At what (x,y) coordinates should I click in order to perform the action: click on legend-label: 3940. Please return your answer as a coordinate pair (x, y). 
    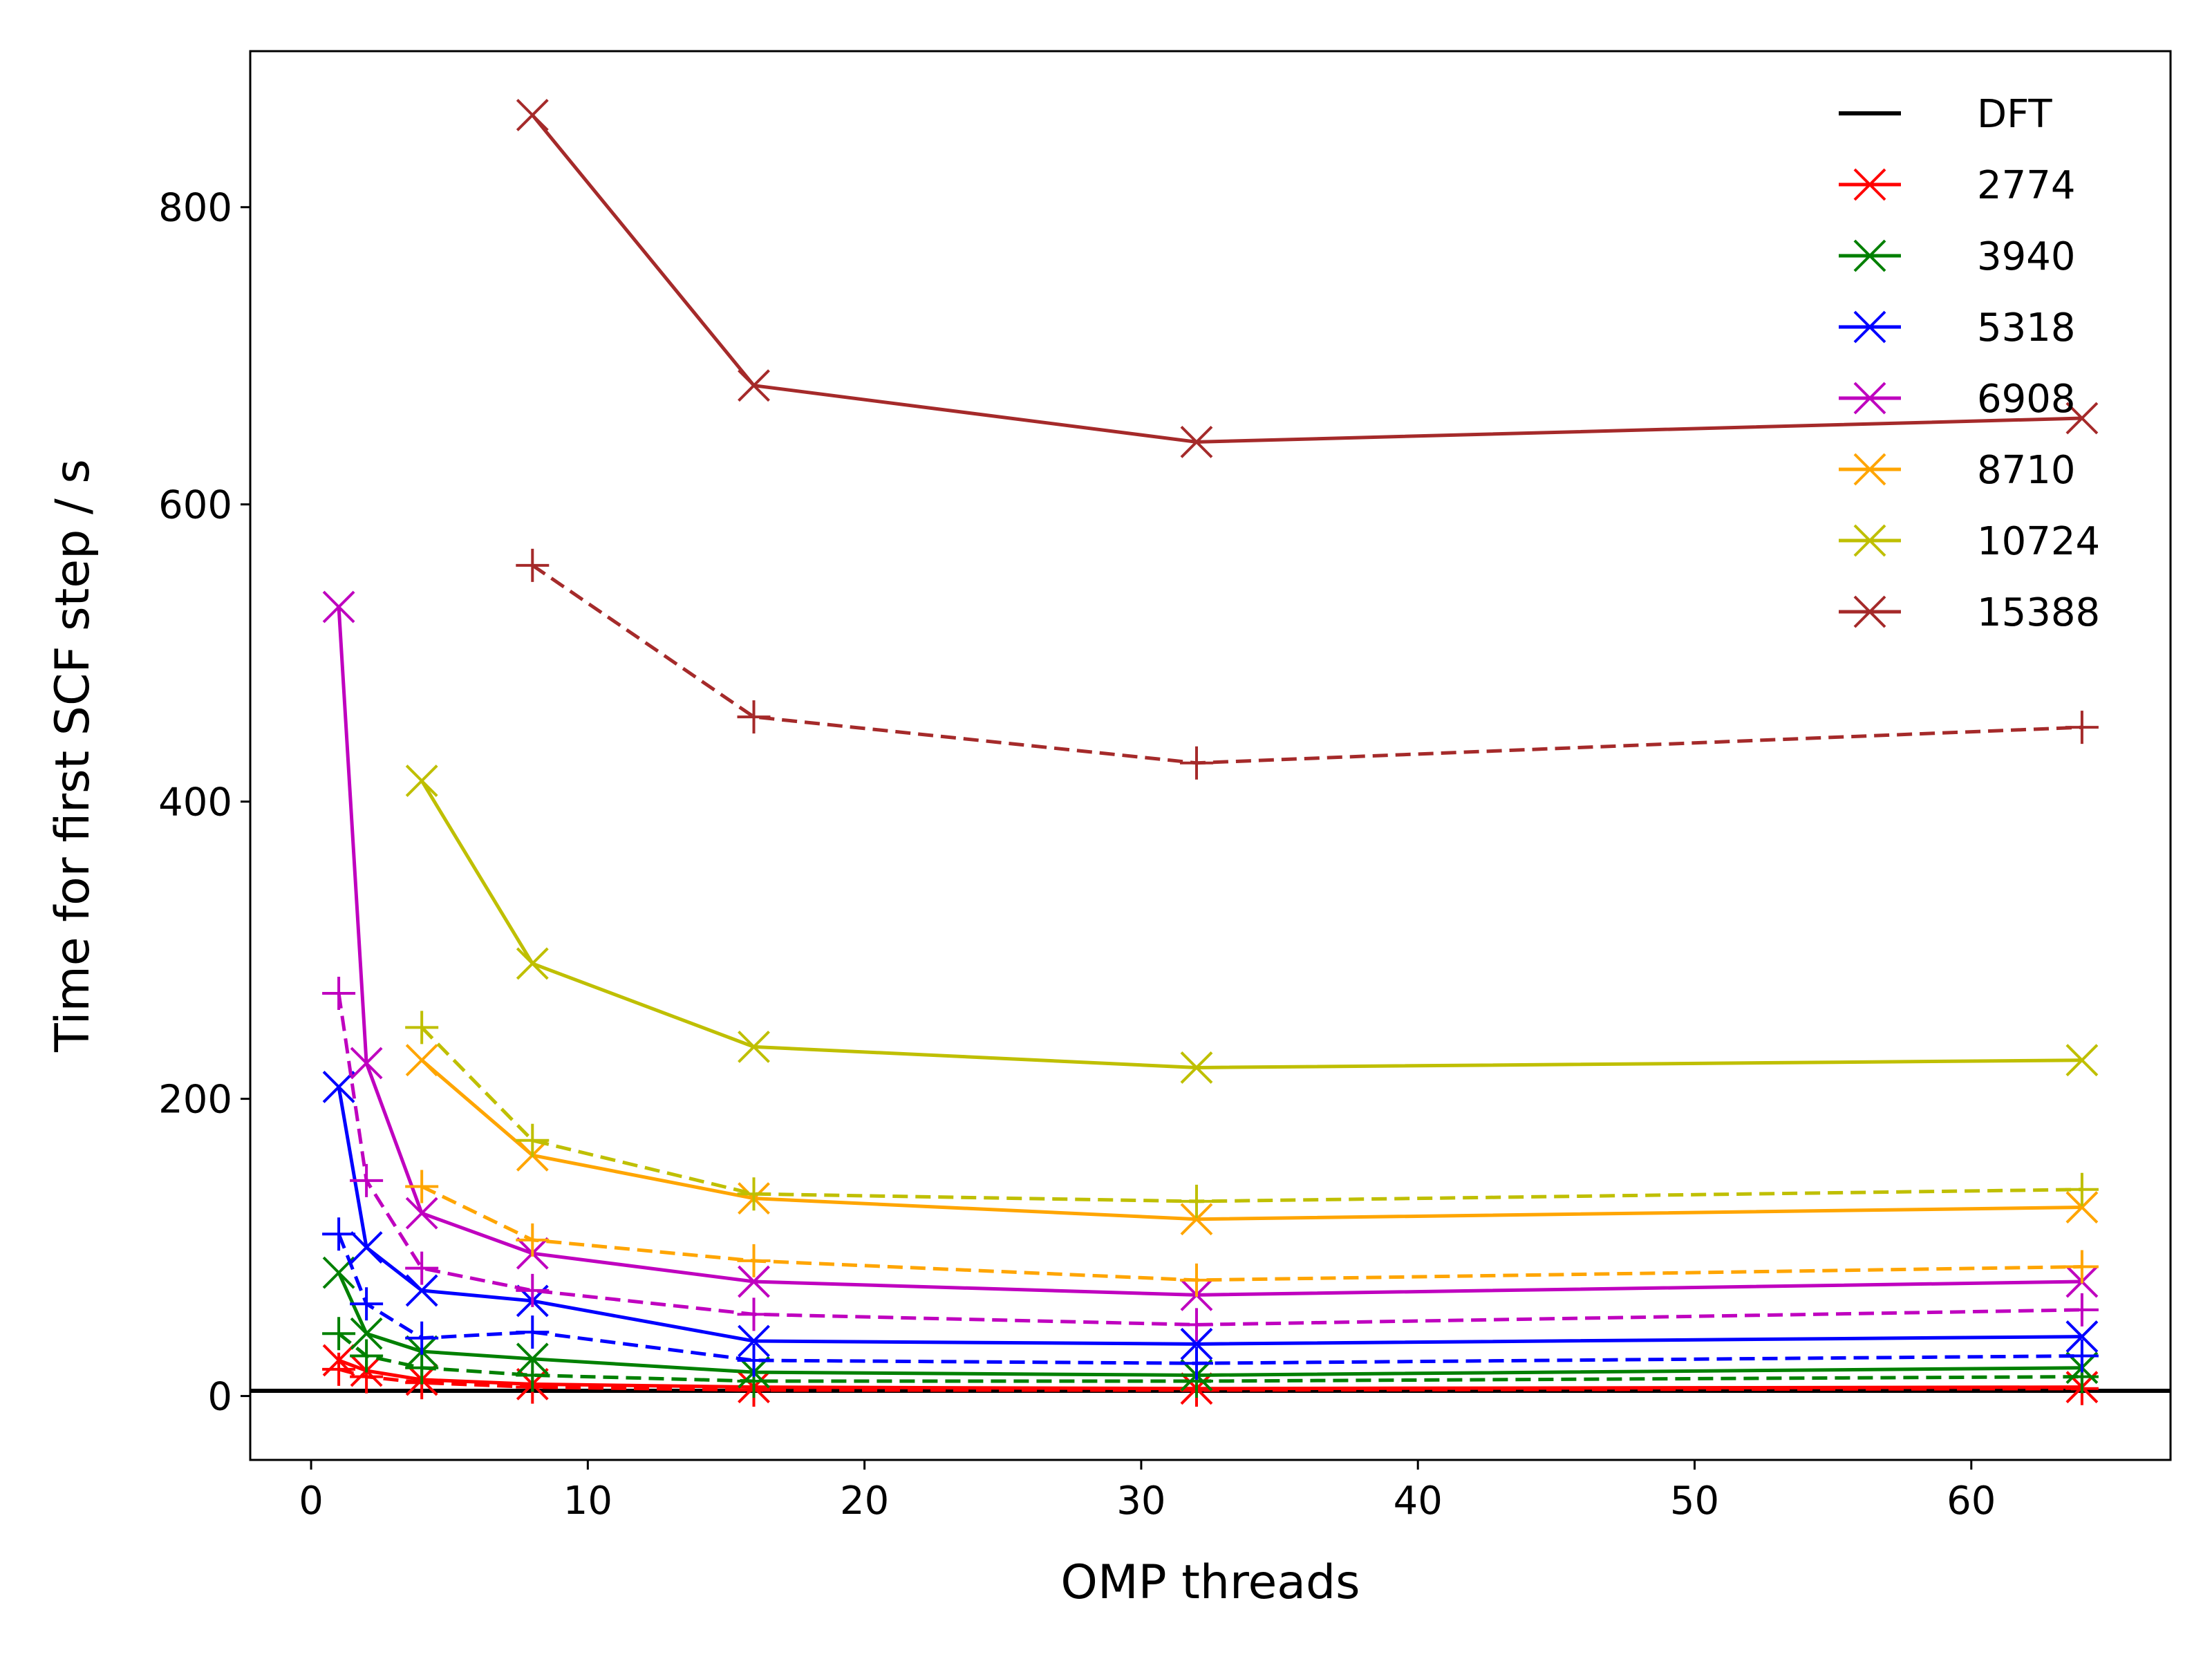
    Looking at the image, I should click on (2027, 256).